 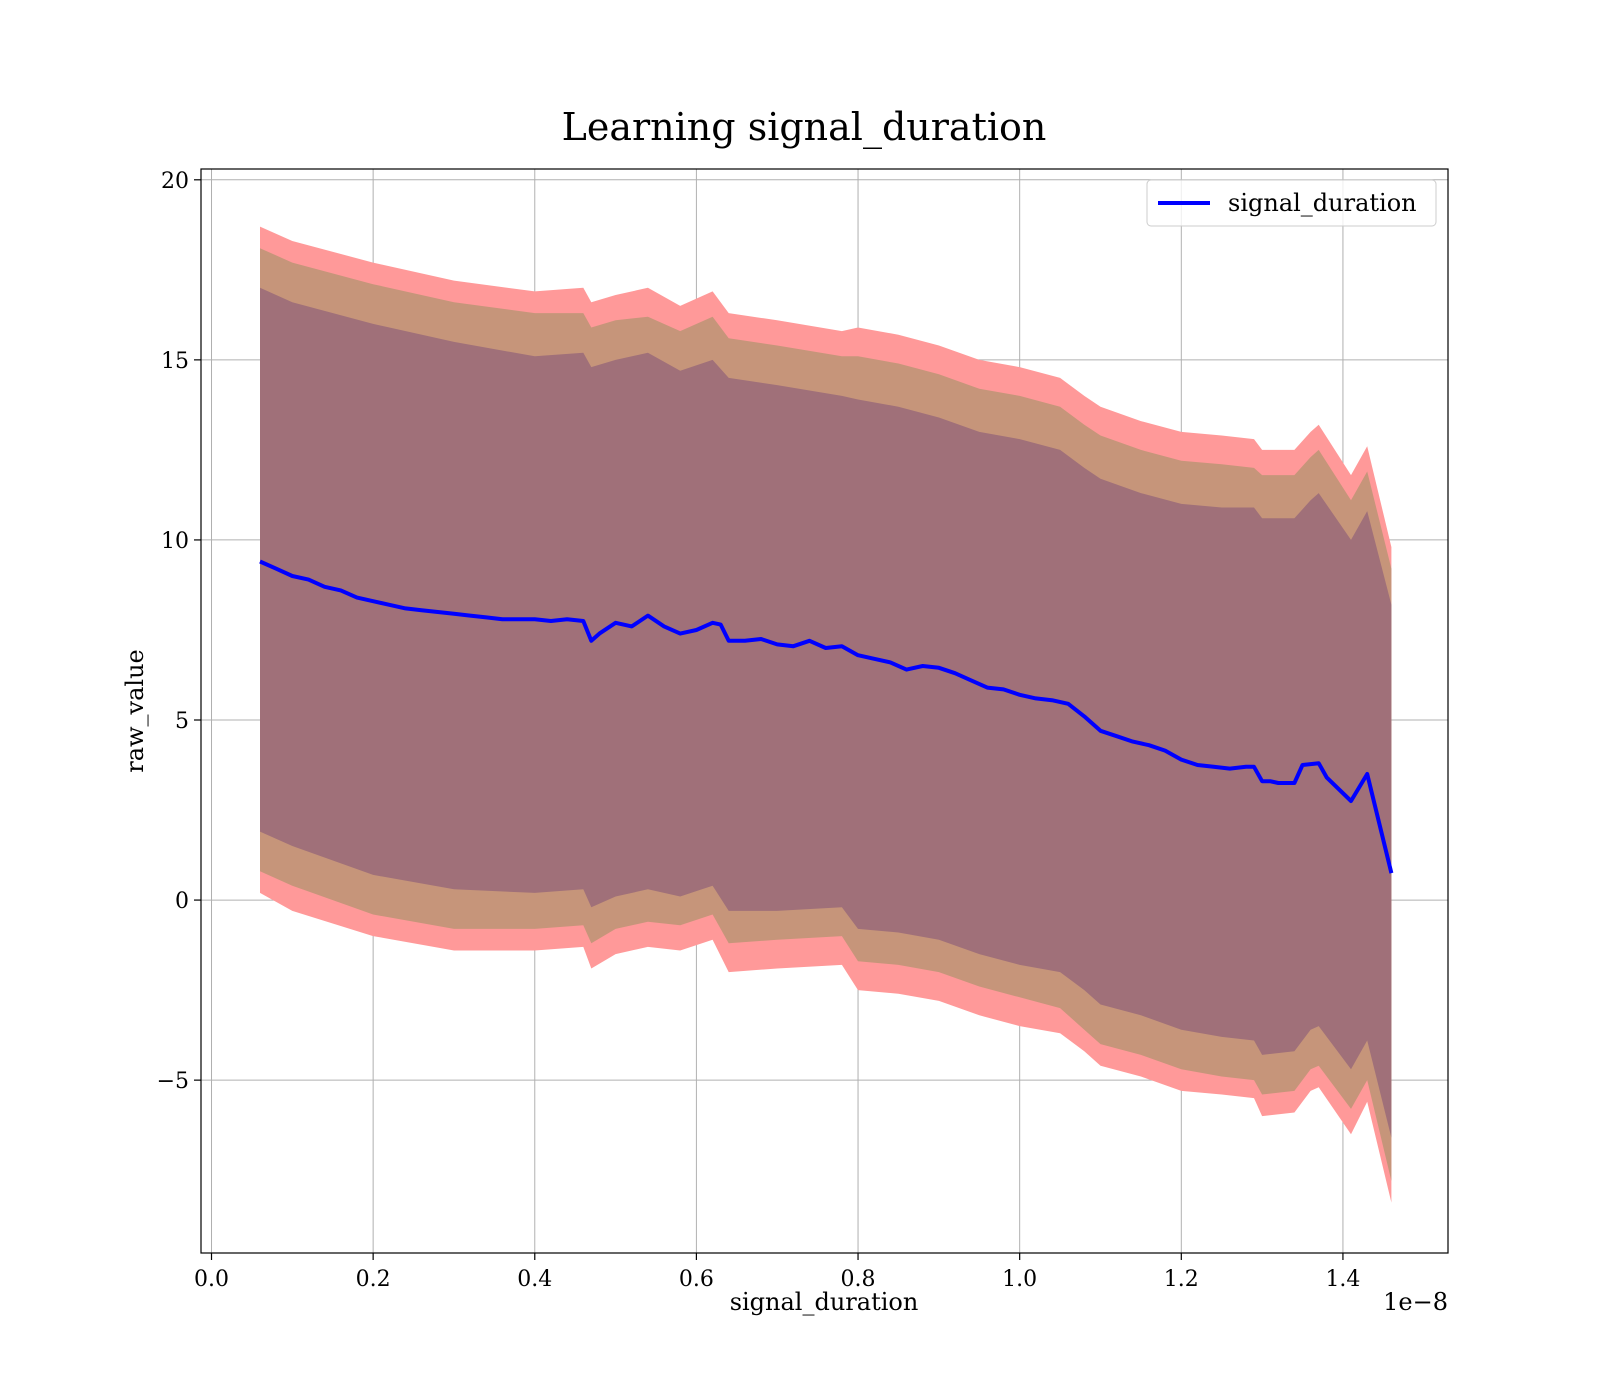 I want to click on y-axis-ticks: 20 15 10 5 0 −5, so click(x=179, y=631).